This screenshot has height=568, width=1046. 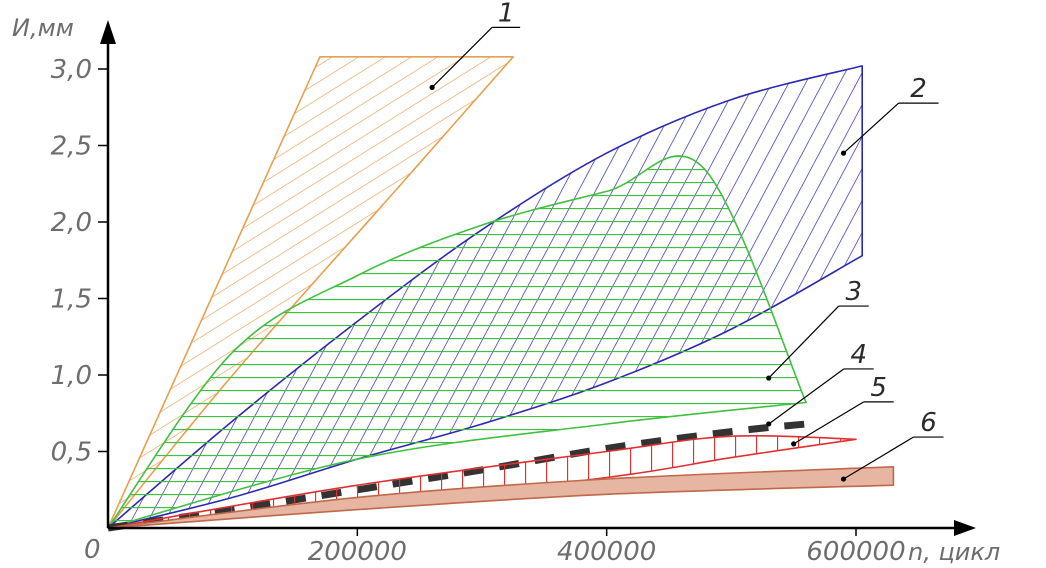 I want to click on x-tick-label: 600000, so click(x=855, y=552).